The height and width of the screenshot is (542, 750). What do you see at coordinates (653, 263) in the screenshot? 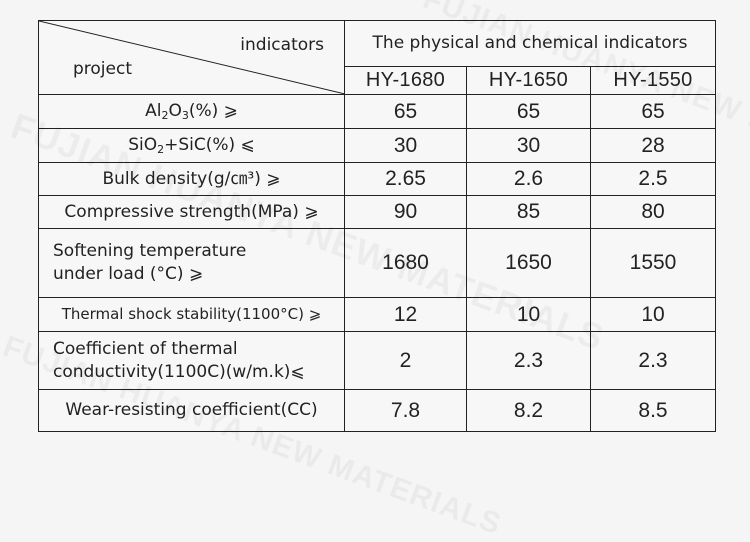
I see `value-cell: 1550` at bounding box center [653, 263].